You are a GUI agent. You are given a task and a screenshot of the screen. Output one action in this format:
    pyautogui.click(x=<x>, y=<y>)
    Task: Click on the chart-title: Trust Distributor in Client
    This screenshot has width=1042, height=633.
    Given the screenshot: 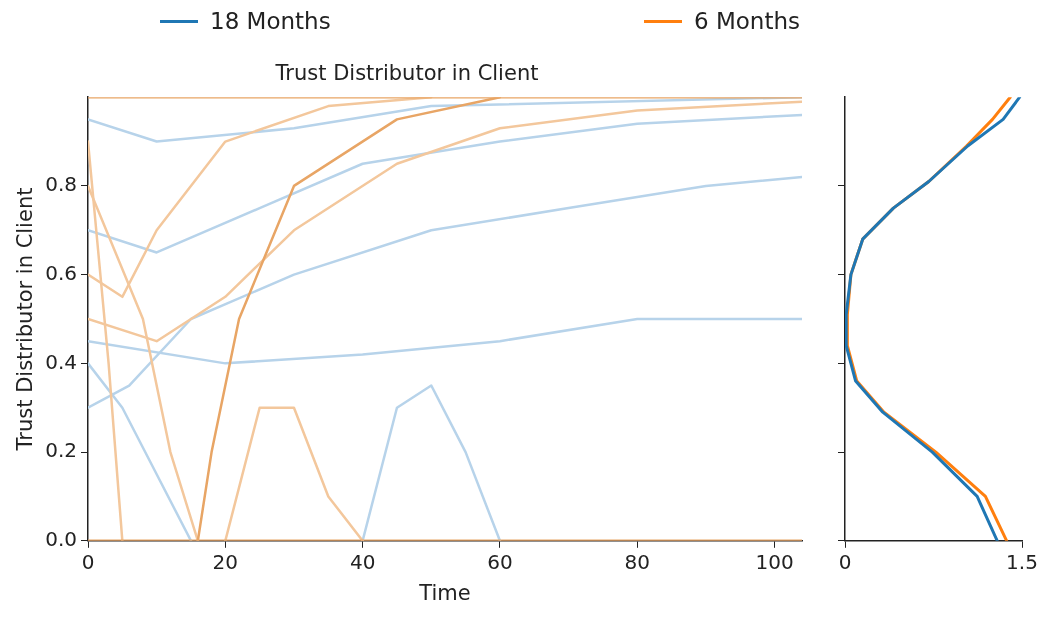 What is the action you would take?
    pyautogui.click(x=406, y=73)
    